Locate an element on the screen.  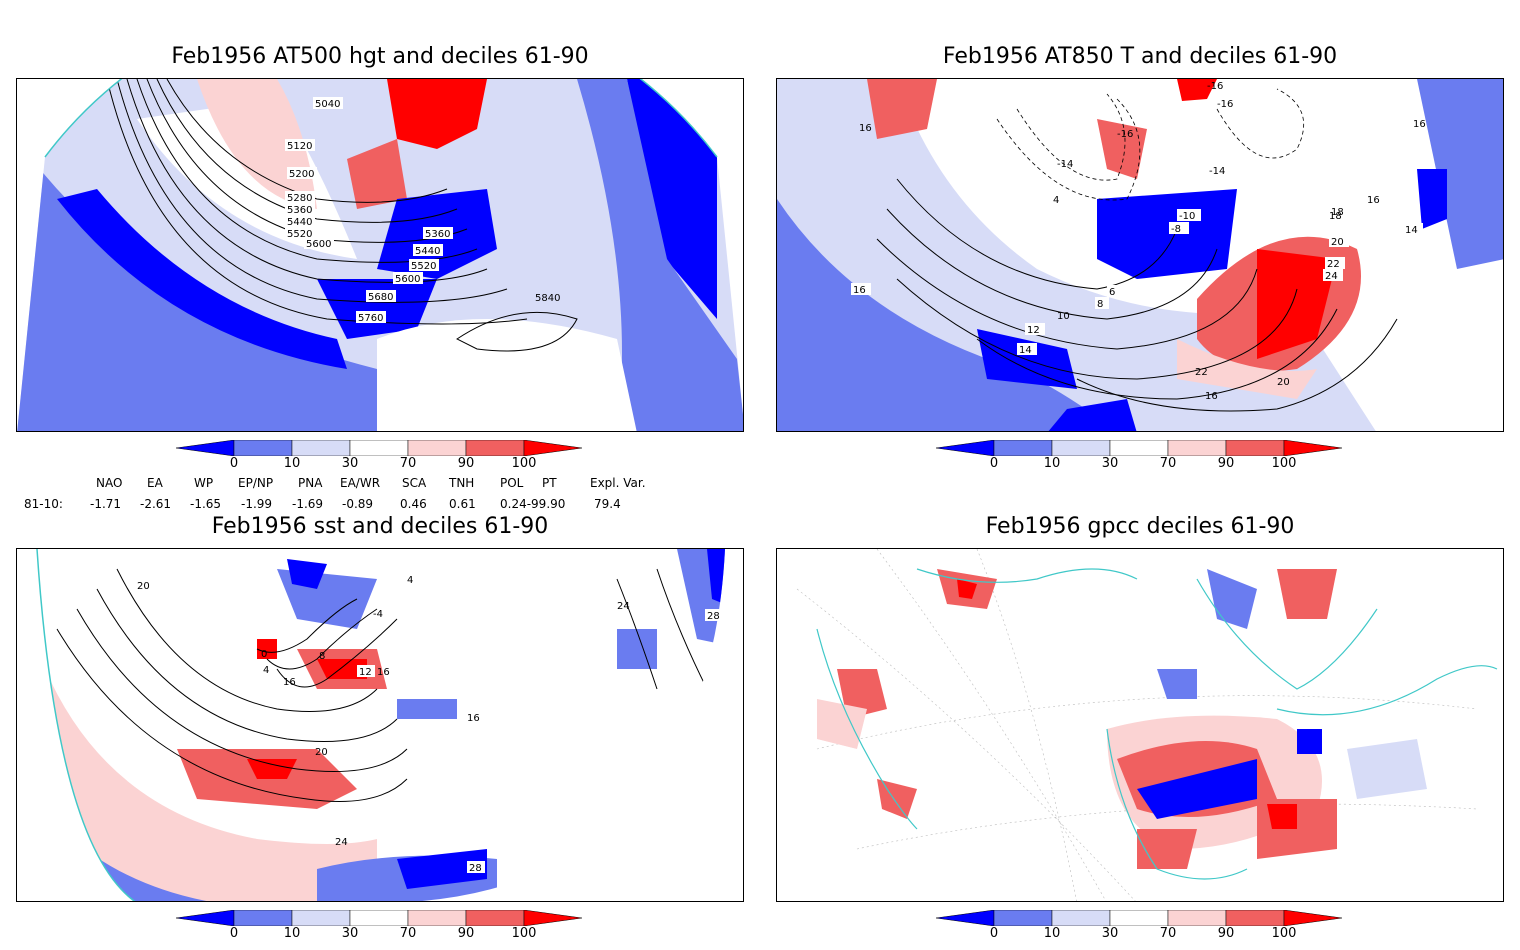
contour-label: 10 is located at coordinates (1063, 316).